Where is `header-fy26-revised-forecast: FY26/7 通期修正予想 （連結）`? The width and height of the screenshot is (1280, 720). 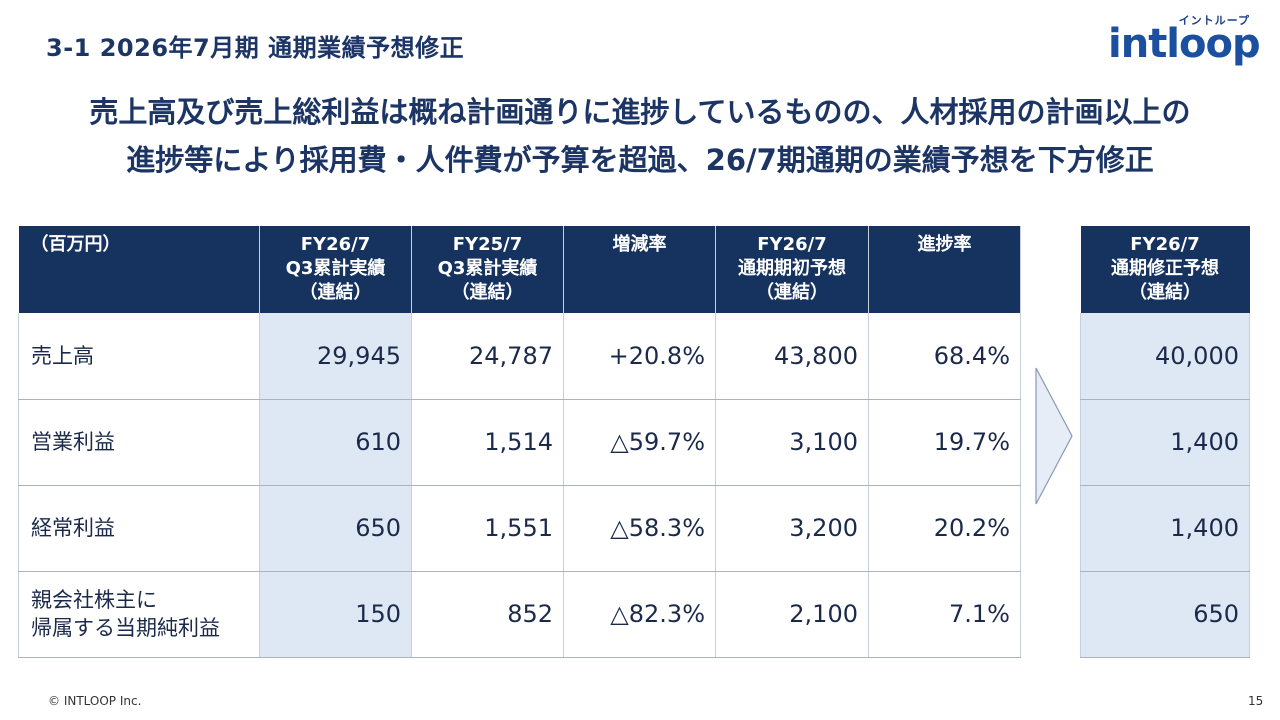
header-fy26-revised-forecast: FY26/7 通期修正予想 （連結） is located at coordinates (1165, 269).